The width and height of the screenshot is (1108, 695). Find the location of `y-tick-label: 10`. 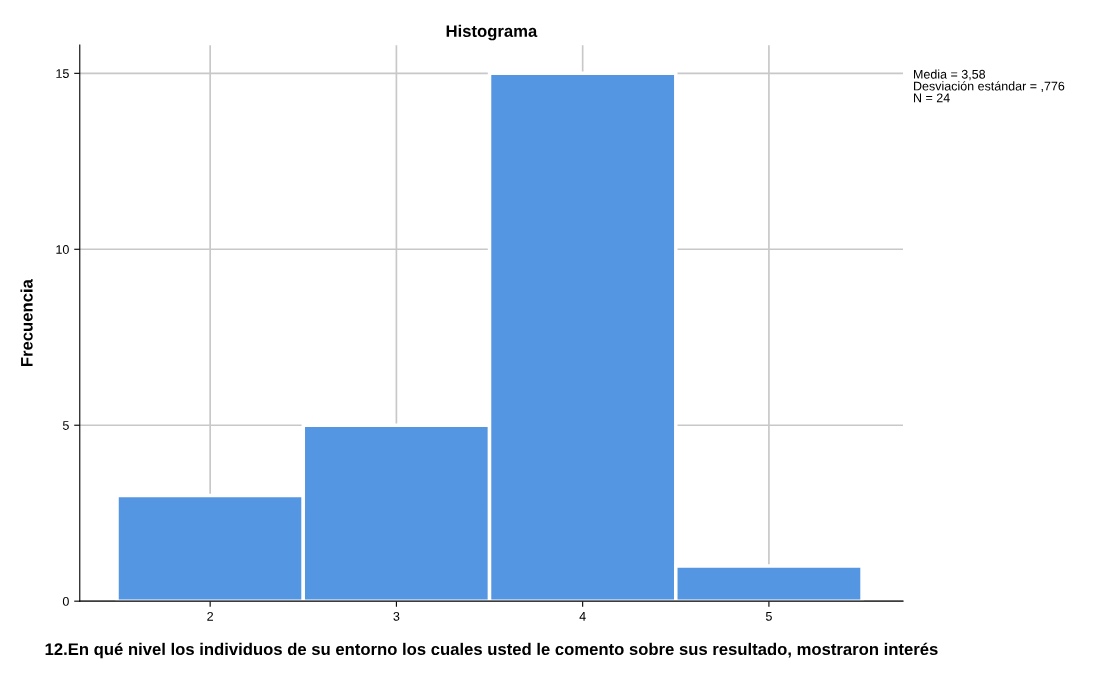

y-tick-label: 10 is located at coordinates (62, 249).